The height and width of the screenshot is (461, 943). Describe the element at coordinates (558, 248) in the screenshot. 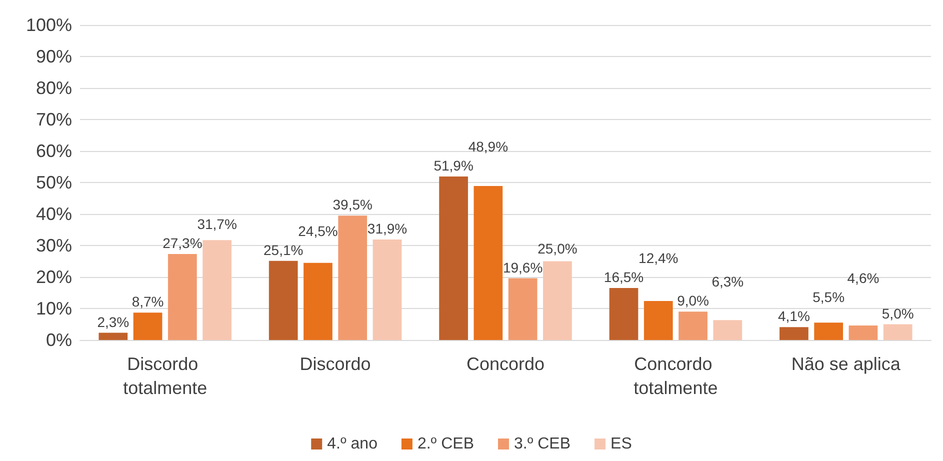

I see `data-label: 25,0%` at that location.